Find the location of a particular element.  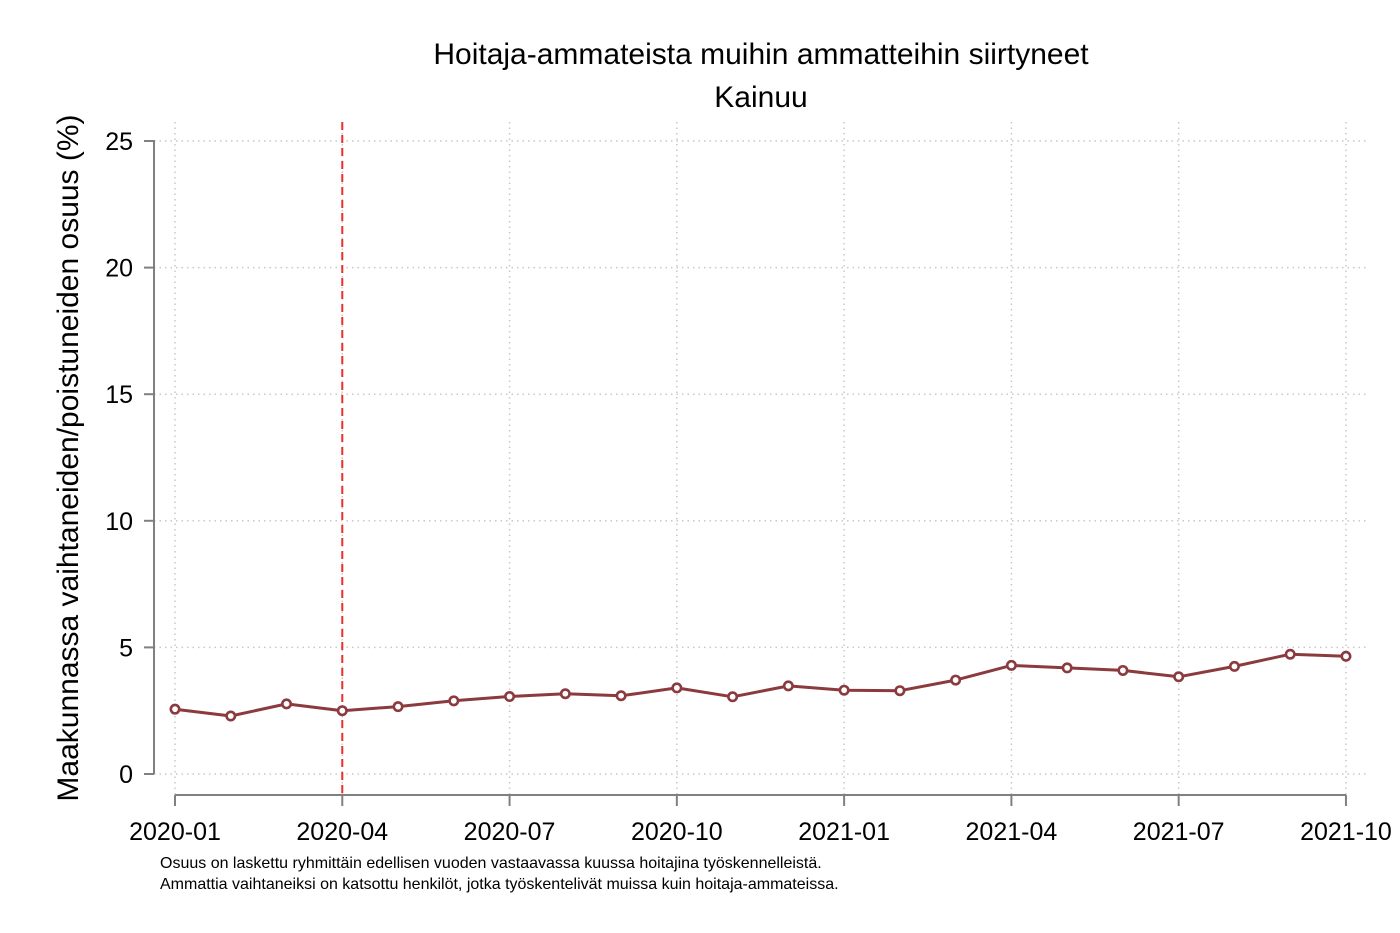

x-tick-label: 2021-01 is located at coordinates (844, 832).